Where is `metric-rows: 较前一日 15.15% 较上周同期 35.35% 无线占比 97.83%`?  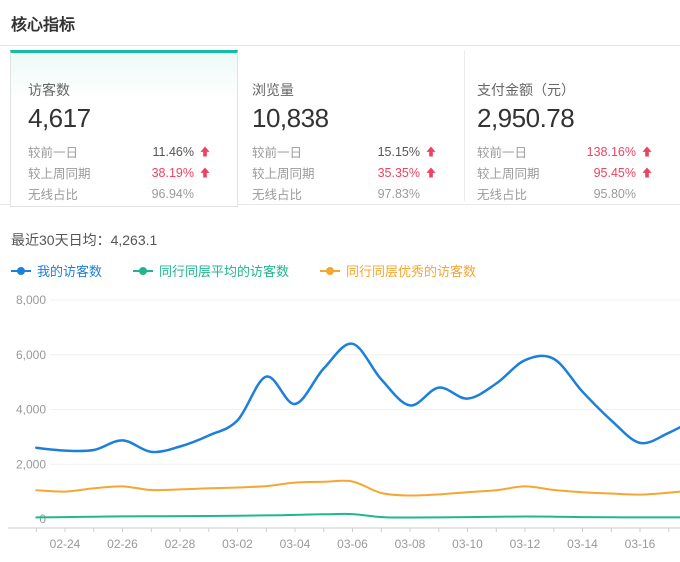 metric-rows: 较前一日 15.15% 较上周同期 35.35% 无线占比 97.83% is located at coordinates (344, 172).